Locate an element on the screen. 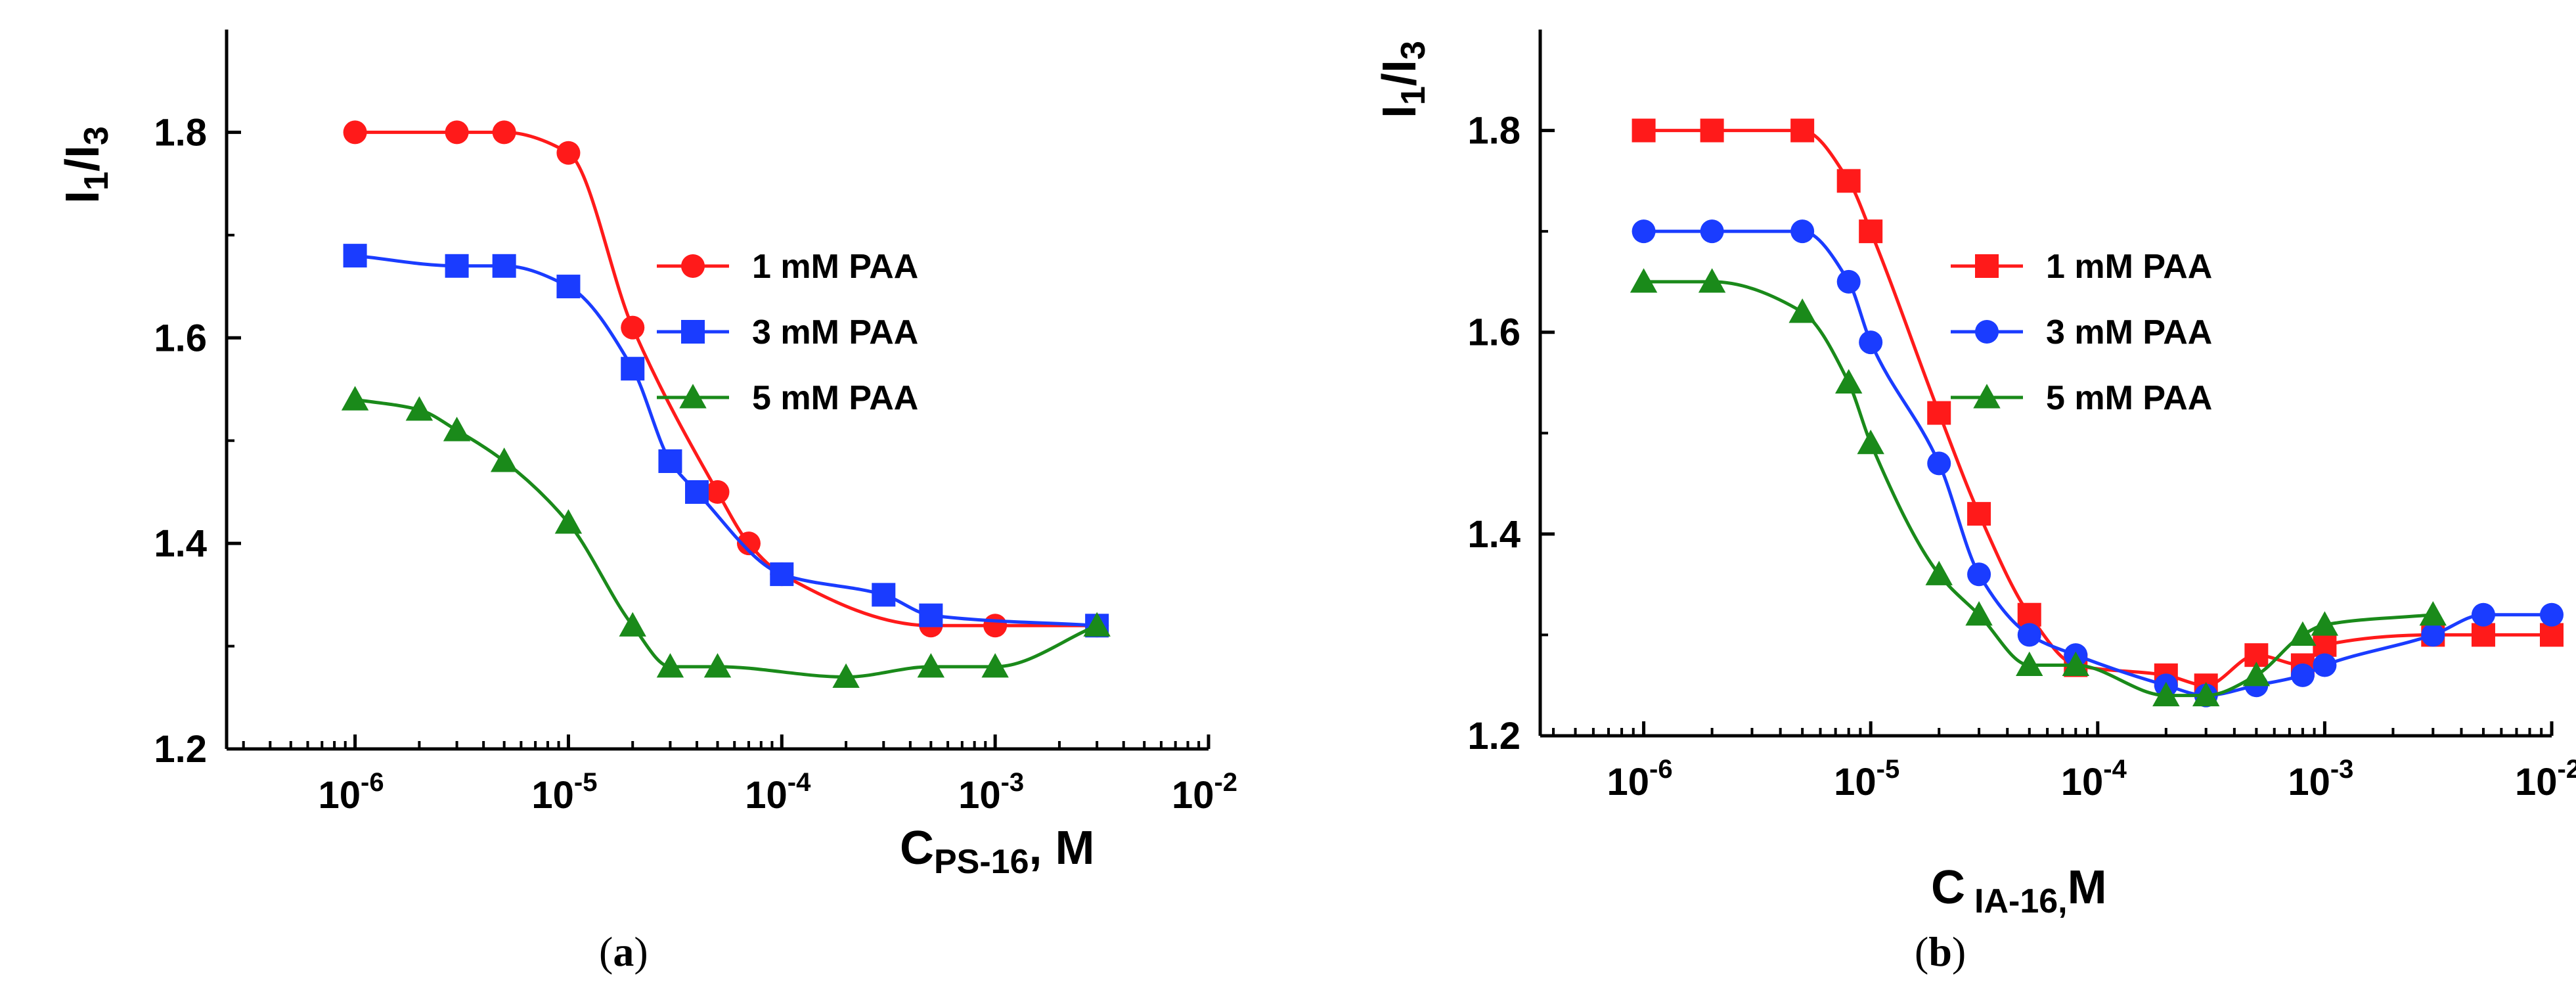 This screenshot has width=2576, height=992. panel-b-y-tick-label: 1.4 is located at coordinates (1494, 534).